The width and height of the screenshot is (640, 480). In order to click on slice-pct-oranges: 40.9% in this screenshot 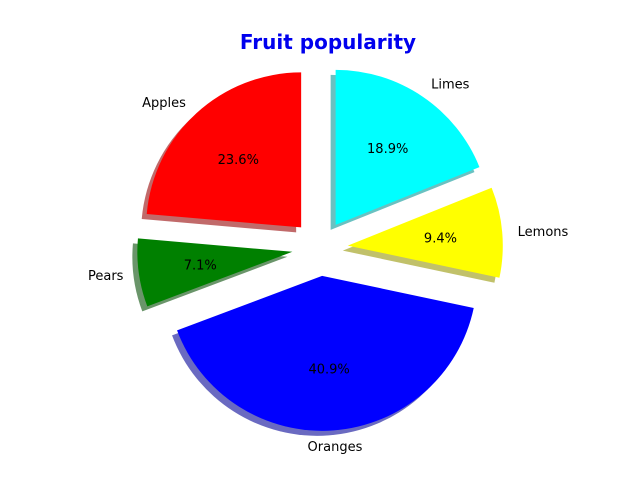, I will do `click(328, 370)`.